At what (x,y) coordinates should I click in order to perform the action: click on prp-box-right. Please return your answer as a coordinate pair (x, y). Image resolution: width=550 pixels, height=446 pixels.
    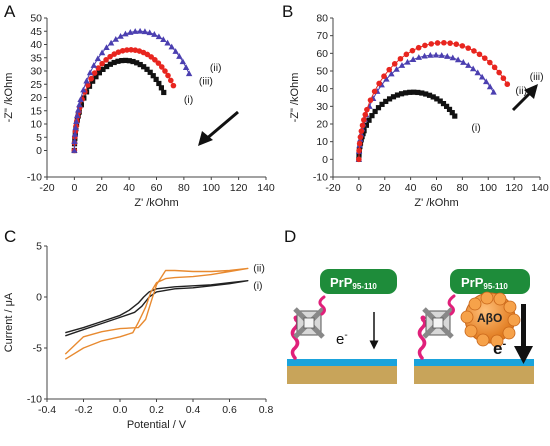
    Looking at the image, I should click on (490, 281).